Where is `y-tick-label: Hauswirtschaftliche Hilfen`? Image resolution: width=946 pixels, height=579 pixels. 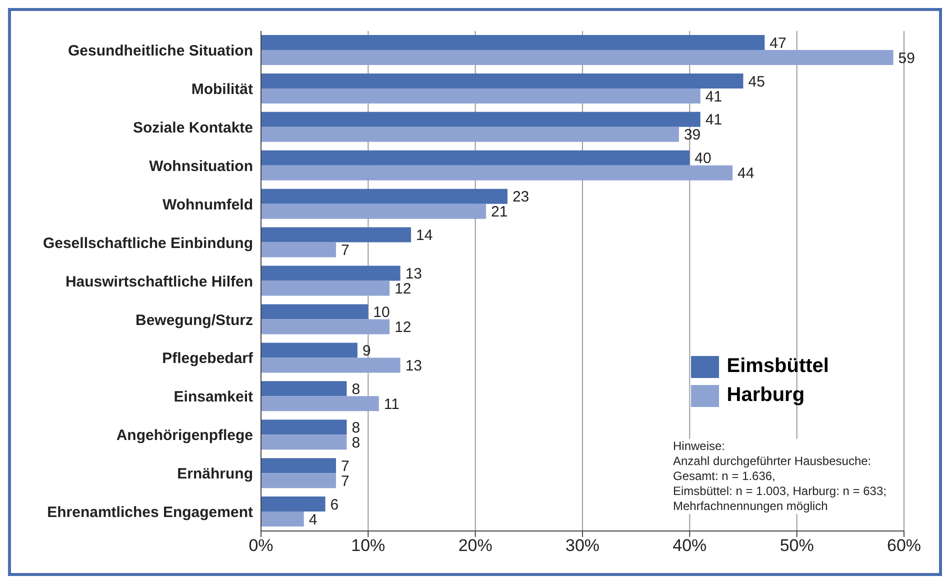 y-tick-label: Hauswirtschaftliche Hilfen is located at coordinates (159, 281).